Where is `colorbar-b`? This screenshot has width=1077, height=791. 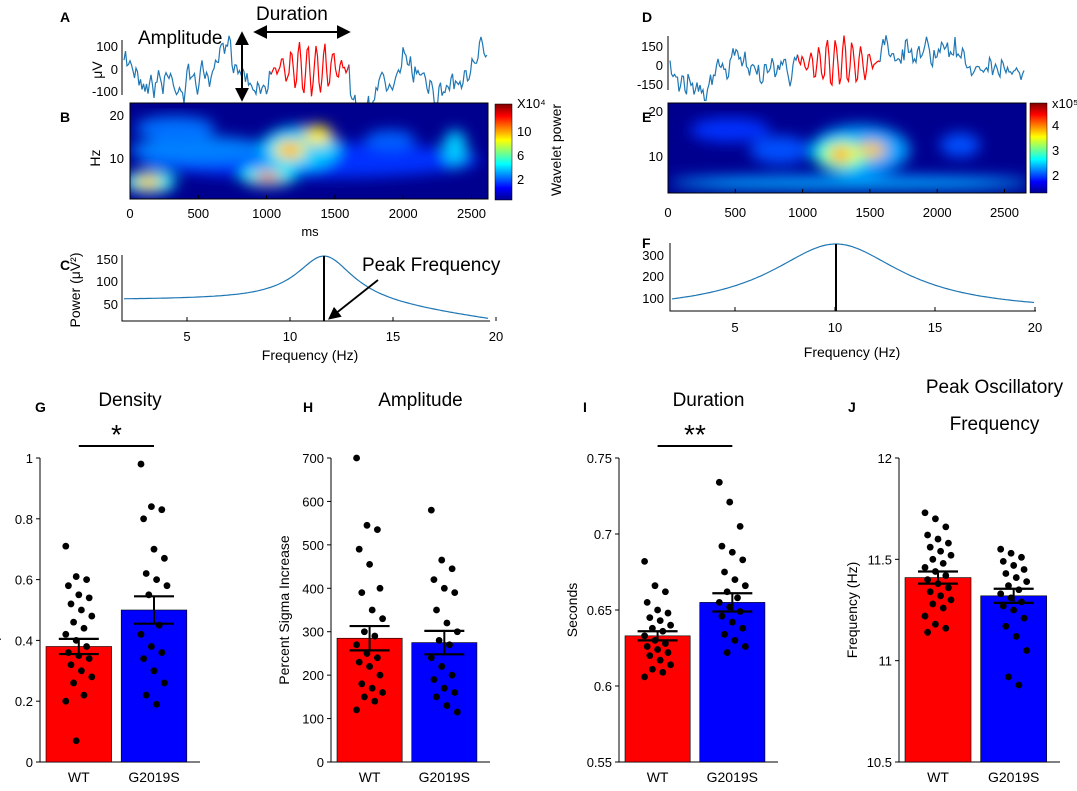
colorbar-b is located at coordinates (503, 152).